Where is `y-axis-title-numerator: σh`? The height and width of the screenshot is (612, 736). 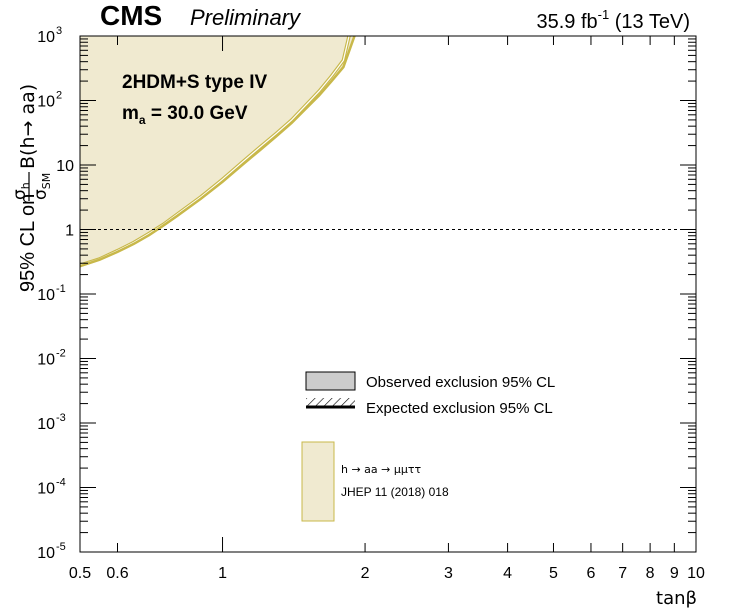
y-axis-title-numerator: σh is located at coordinates (21, 191).